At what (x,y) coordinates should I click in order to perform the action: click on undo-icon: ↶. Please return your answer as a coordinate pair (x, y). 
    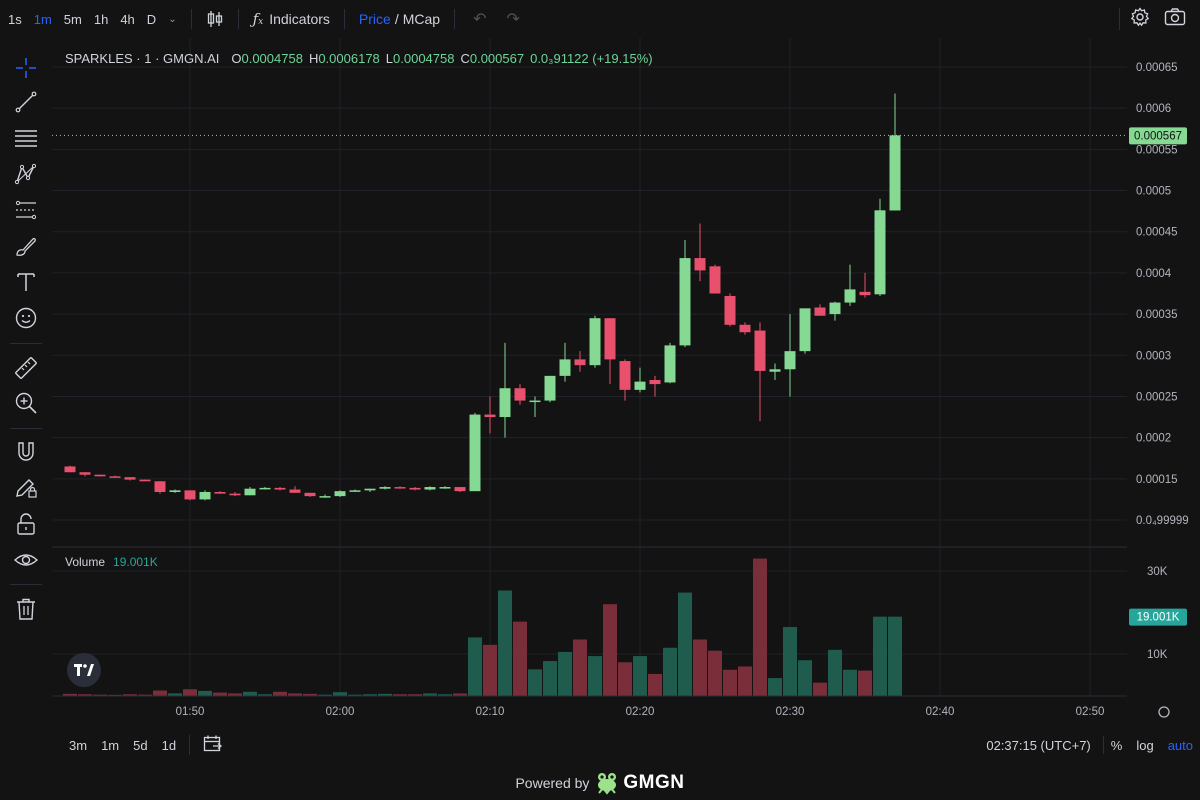
    Looking at the image, I should click on (480, 19).